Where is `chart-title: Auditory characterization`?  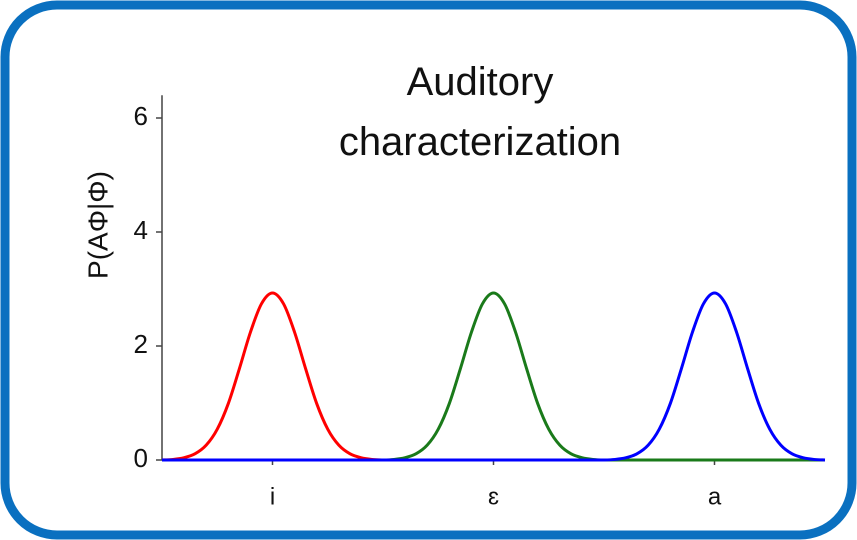
chart-title: Auditory characterization is located at coordinates (480, 112).